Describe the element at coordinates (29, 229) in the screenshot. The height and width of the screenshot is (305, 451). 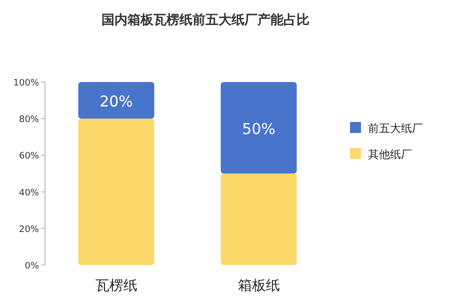
I see `y-tick-label: 20%` at that location.